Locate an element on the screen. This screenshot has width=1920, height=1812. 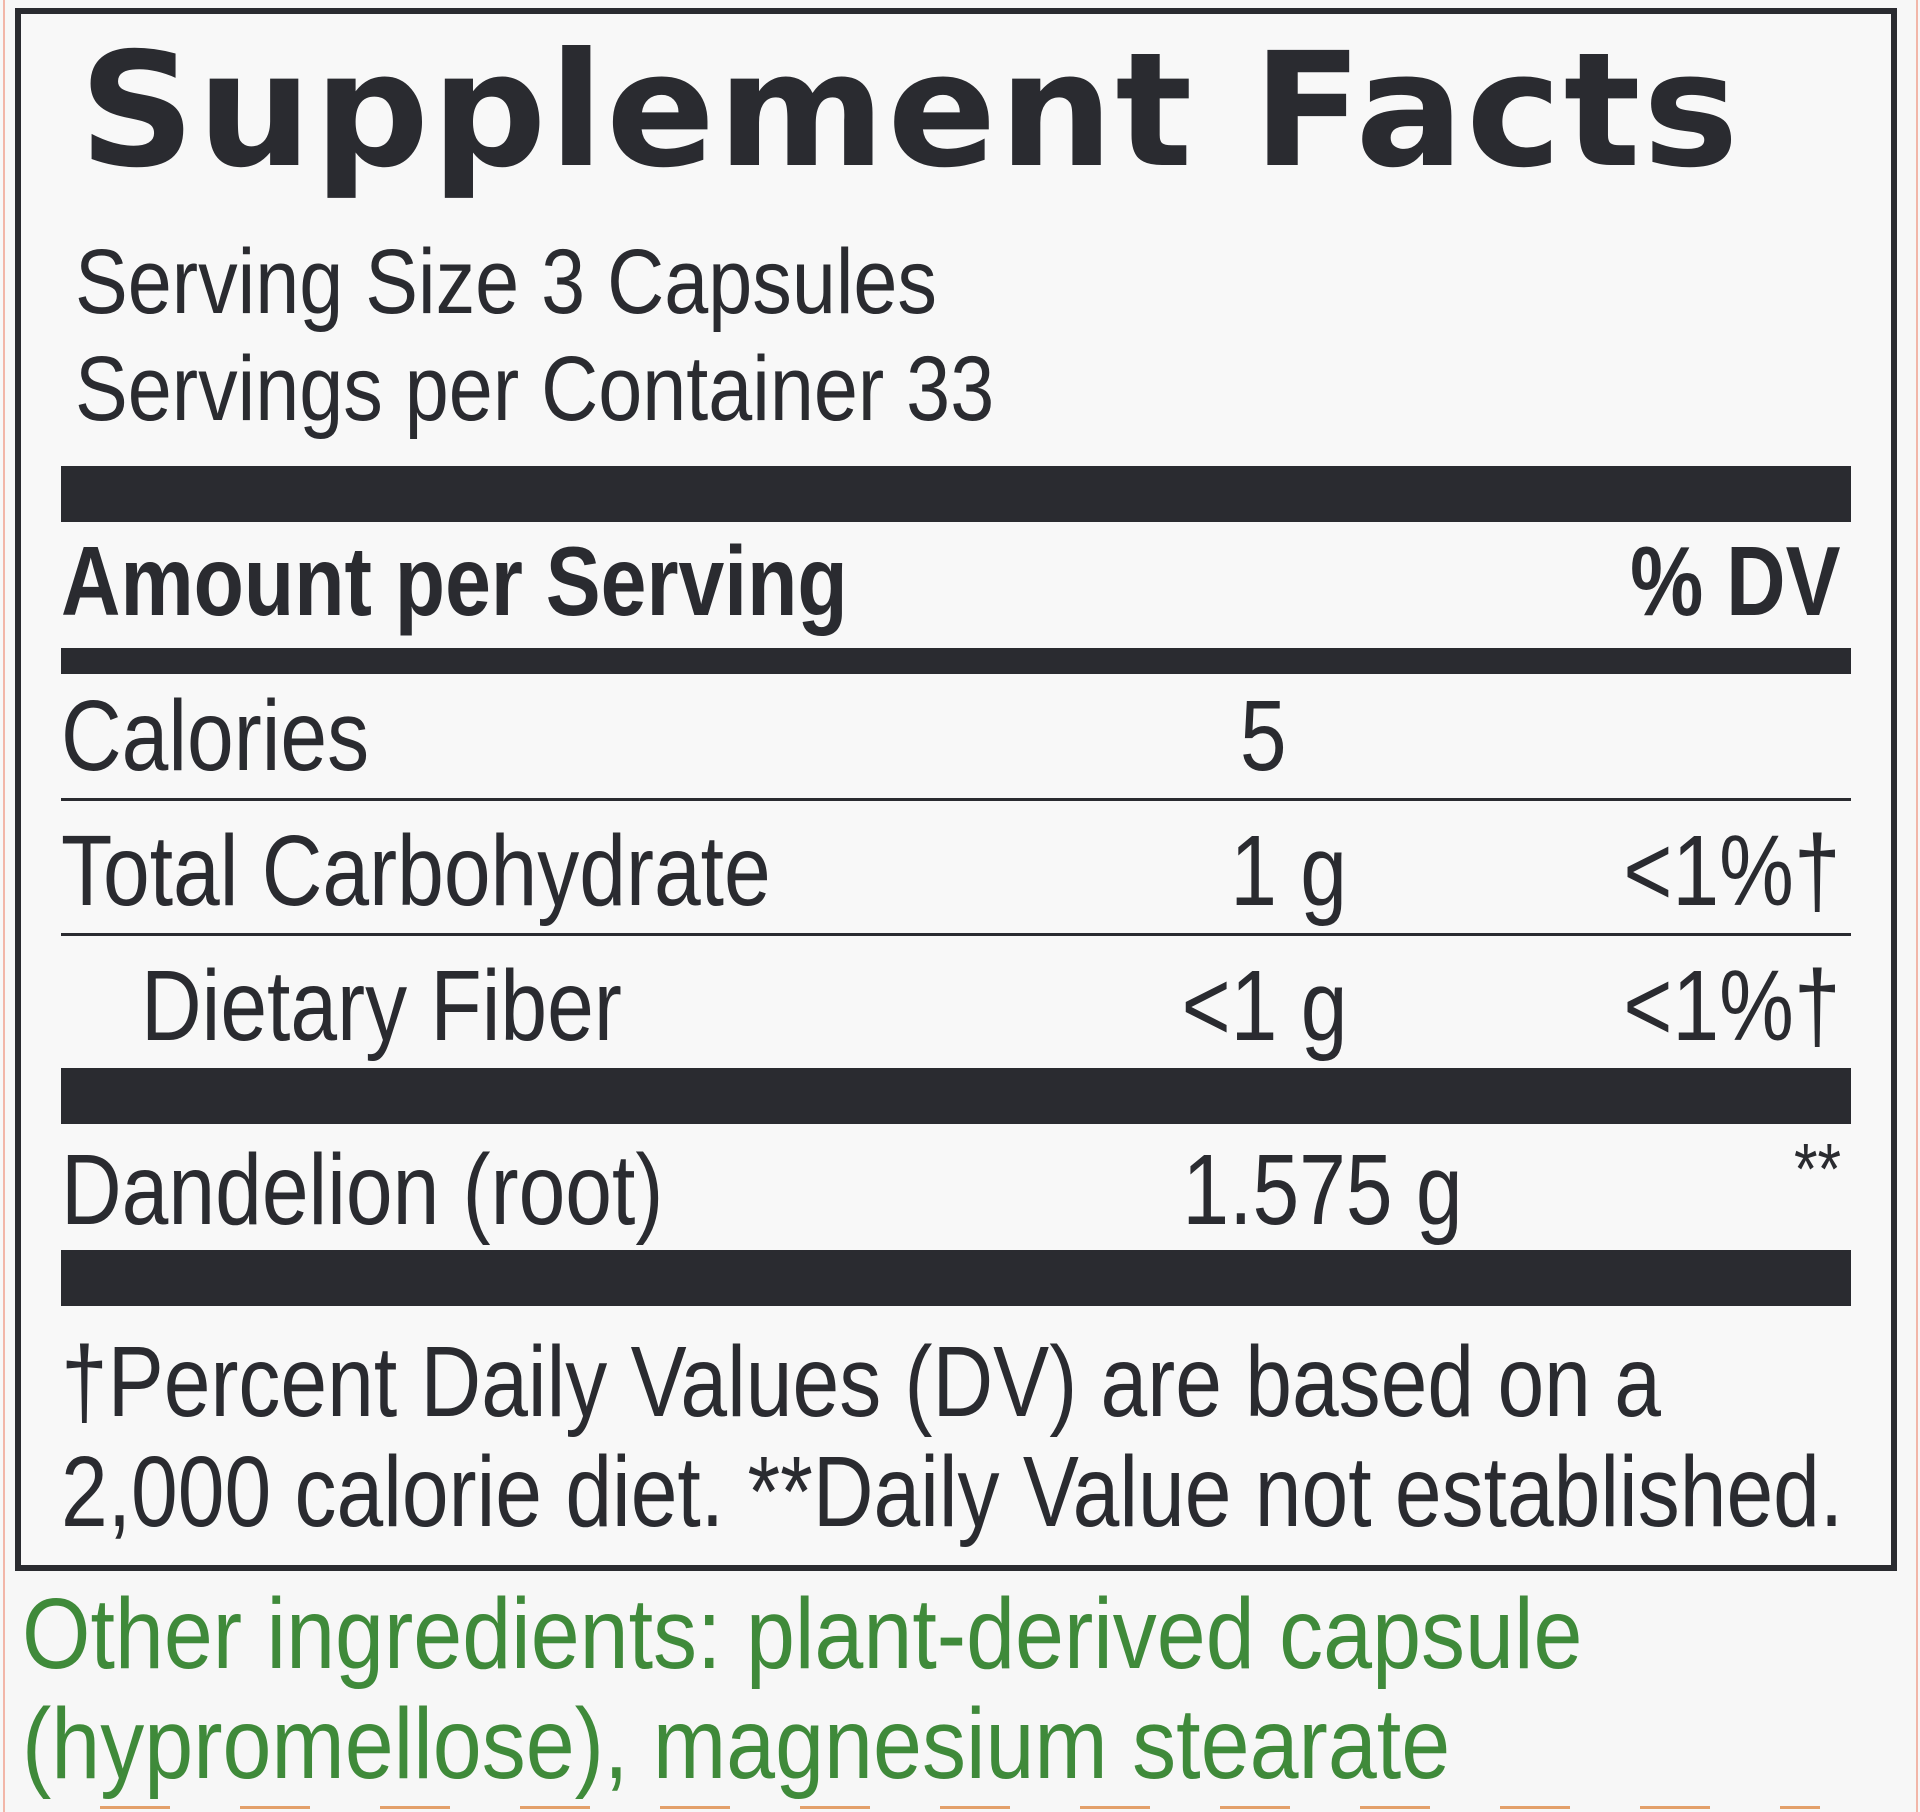
facts-title: Supplement Facts is located at coordinates (910, 111).